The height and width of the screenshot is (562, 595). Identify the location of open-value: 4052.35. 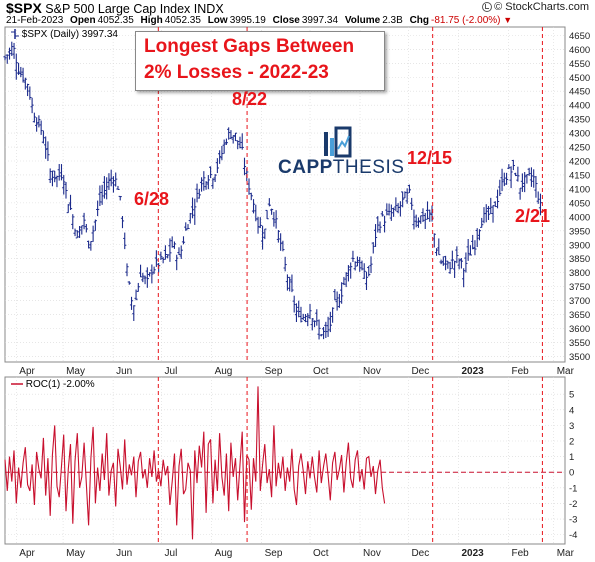
(115, 20).